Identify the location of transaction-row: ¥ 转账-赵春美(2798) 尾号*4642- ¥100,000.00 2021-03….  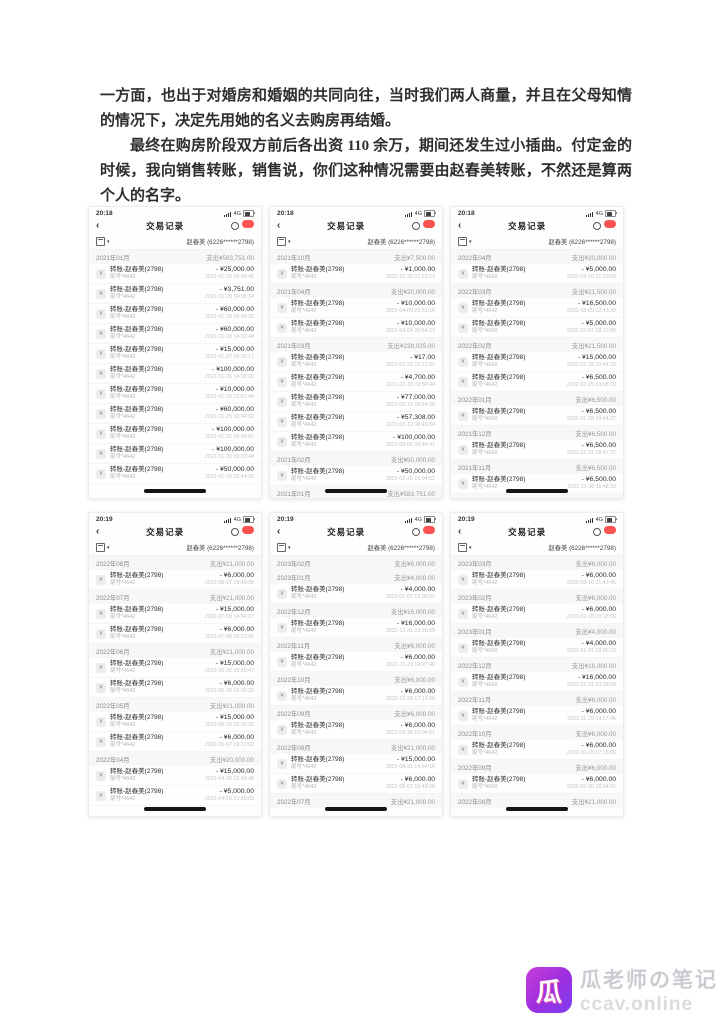
(356, 442).